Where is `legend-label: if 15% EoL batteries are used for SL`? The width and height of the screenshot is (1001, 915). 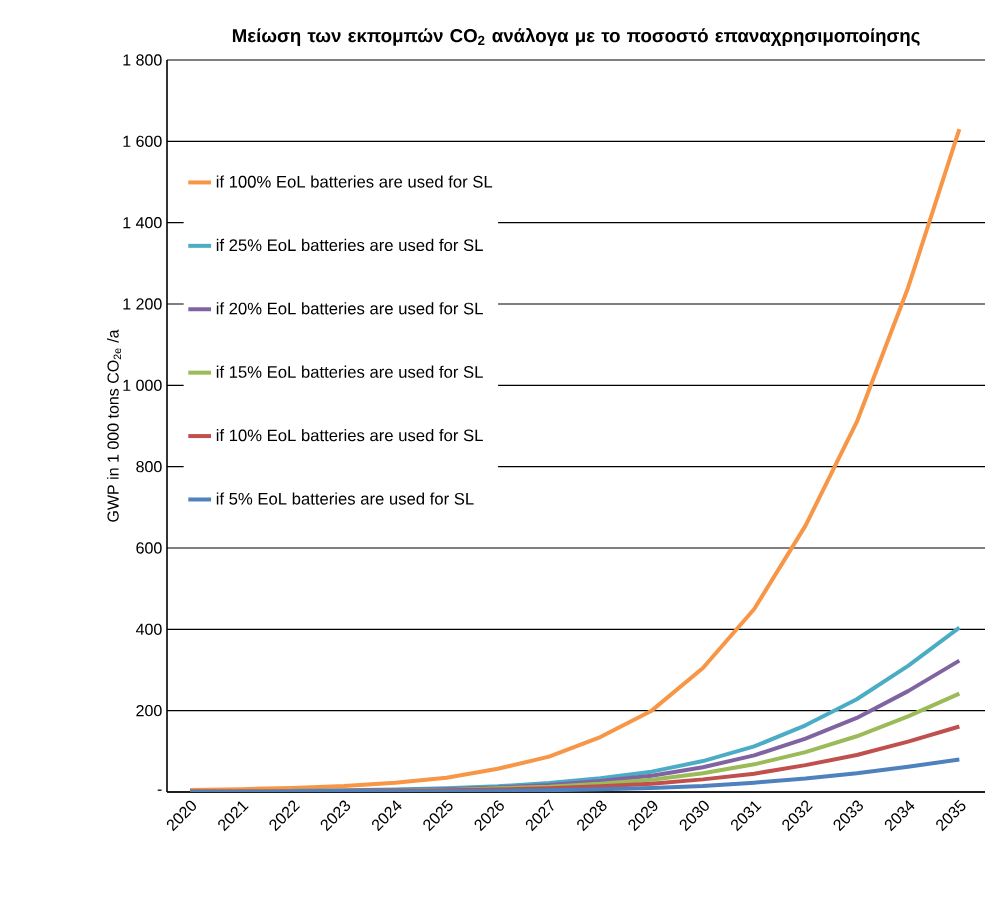
legend-label: if 15% EoL batteries are used for SL is located at coordinates (349, 371).